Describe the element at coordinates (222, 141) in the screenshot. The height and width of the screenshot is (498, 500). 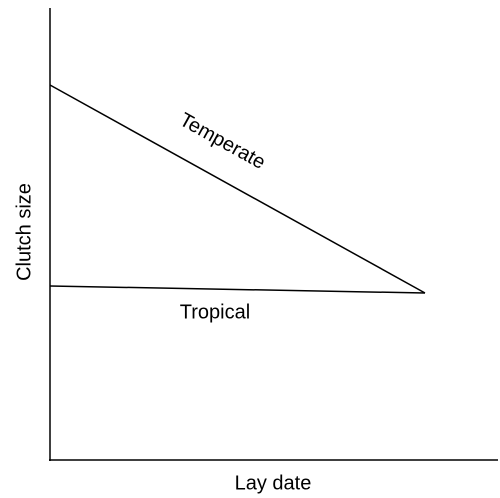
I see `temperate-label: Temperate` at that location.